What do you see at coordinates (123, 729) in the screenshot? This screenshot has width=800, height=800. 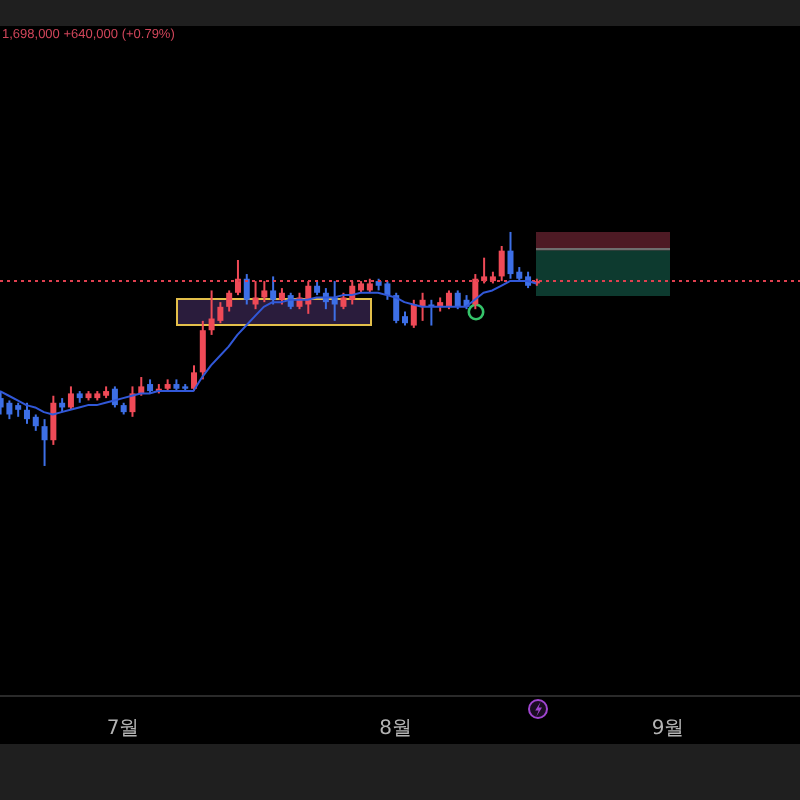 I see `x-tick-label: 7월` at bounding box center [123, 729].